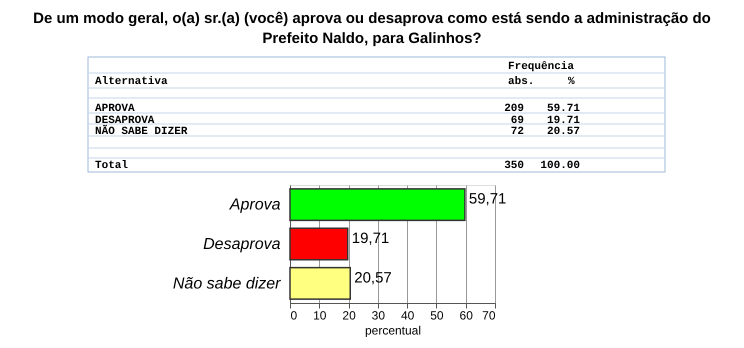  Describe the element at coordinates (563, 109) in the screenshot. I see `text: 59.71` at that location.